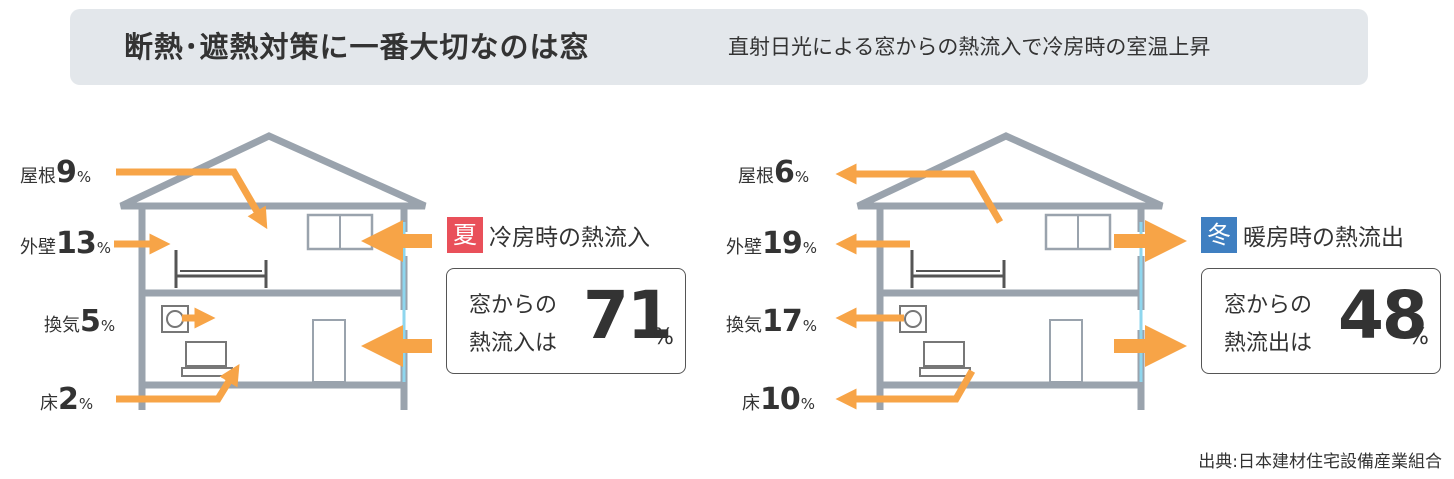  What do you see at coordinates (810, 248) in the screenshot?
I see `winter-wall-unit: %` at bounding box center [810, 248].